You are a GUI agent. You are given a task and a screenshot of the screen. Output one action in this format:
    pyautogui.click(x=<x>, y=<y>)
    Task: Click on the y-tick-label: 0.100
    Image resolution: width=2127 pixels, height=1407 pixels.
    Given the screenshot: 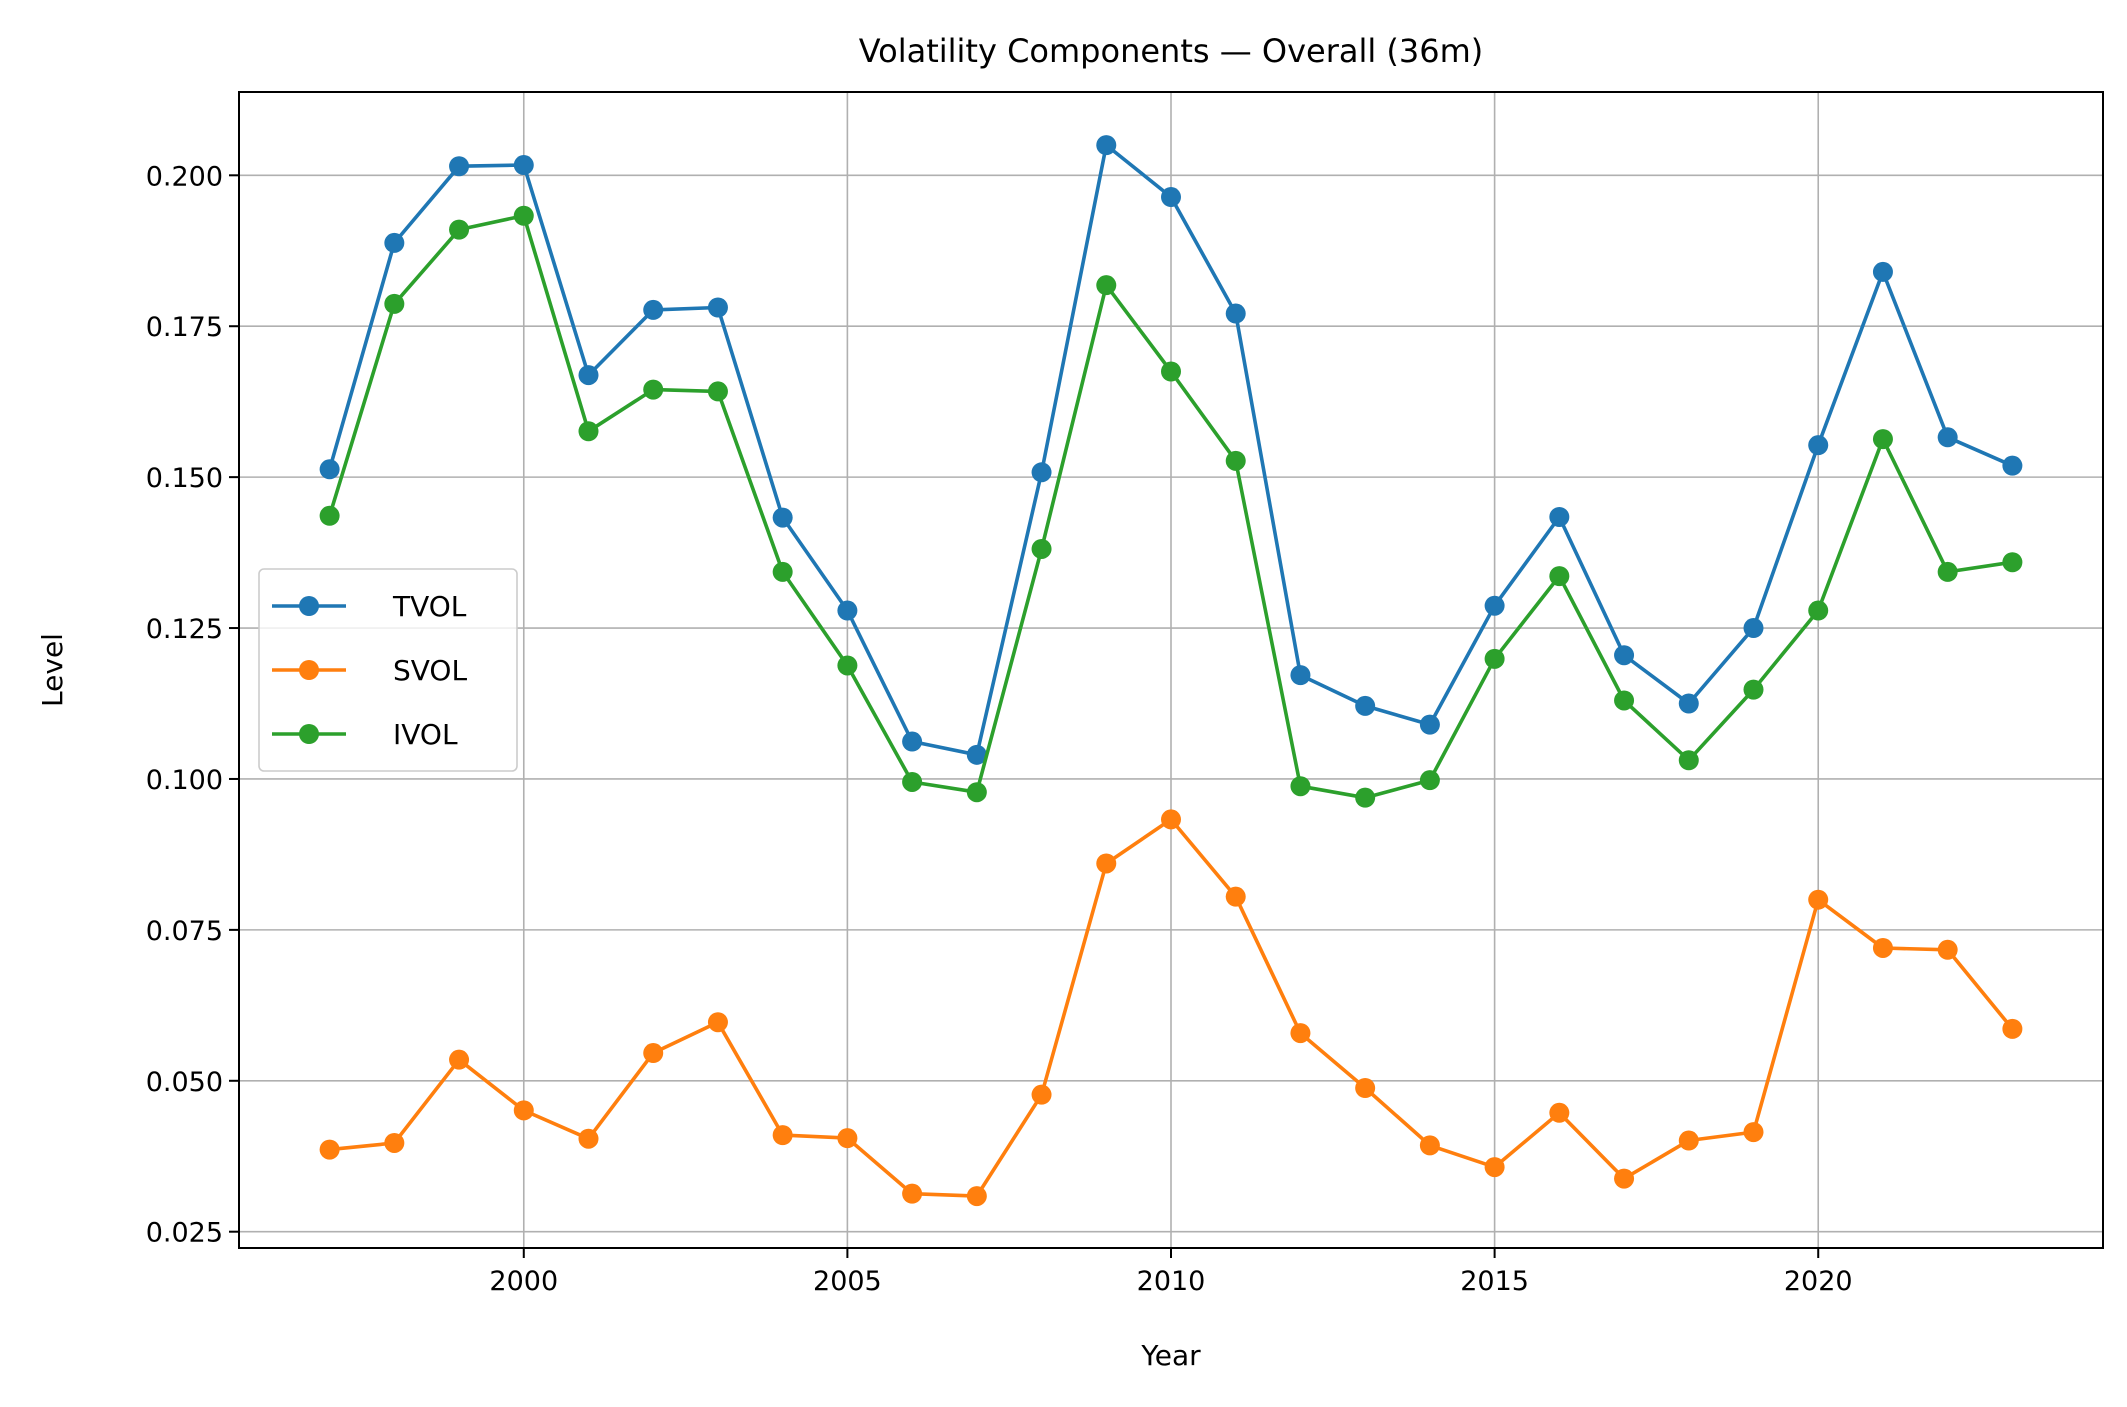 What is the action you would take?
    pyautogui.click(x=184, y=780)
    